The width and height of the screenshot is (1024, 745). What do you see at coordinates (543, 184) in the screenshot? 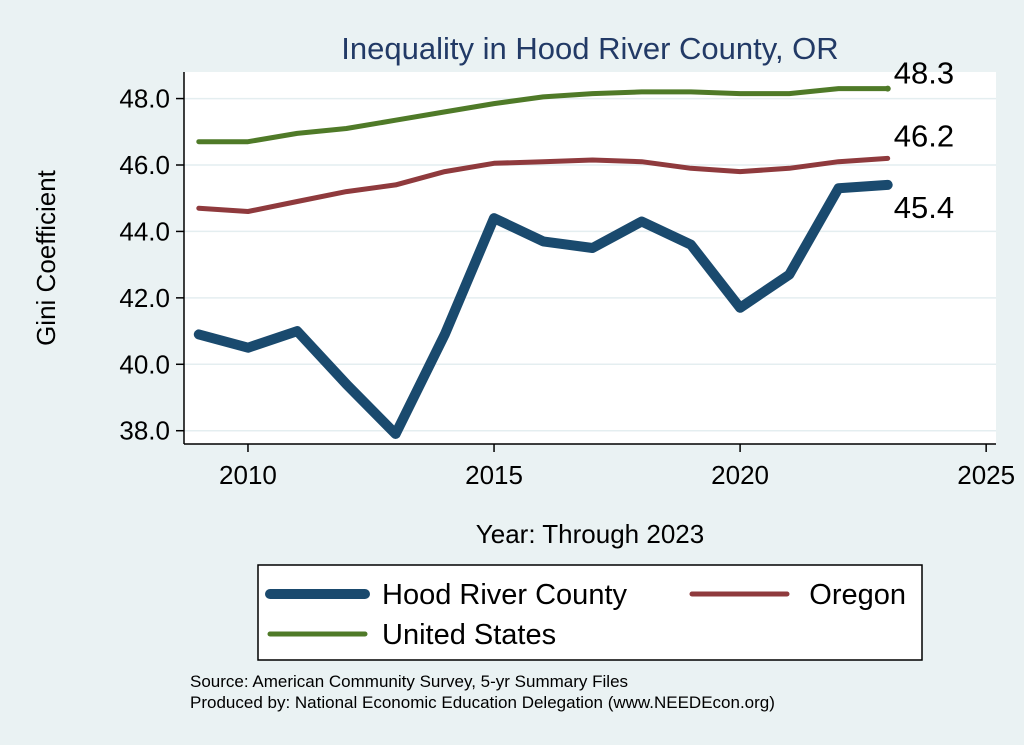
I see `series-line-oregon` at bounding box center [543, 184].